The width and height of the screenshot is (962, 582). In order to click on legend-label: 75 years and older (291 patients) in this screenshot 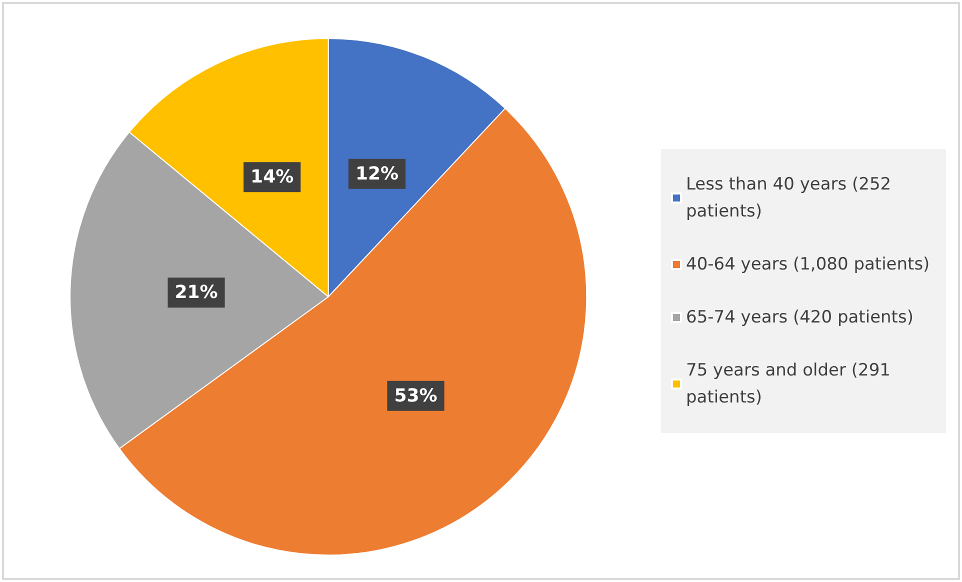, I will do `click(791, 384)`.